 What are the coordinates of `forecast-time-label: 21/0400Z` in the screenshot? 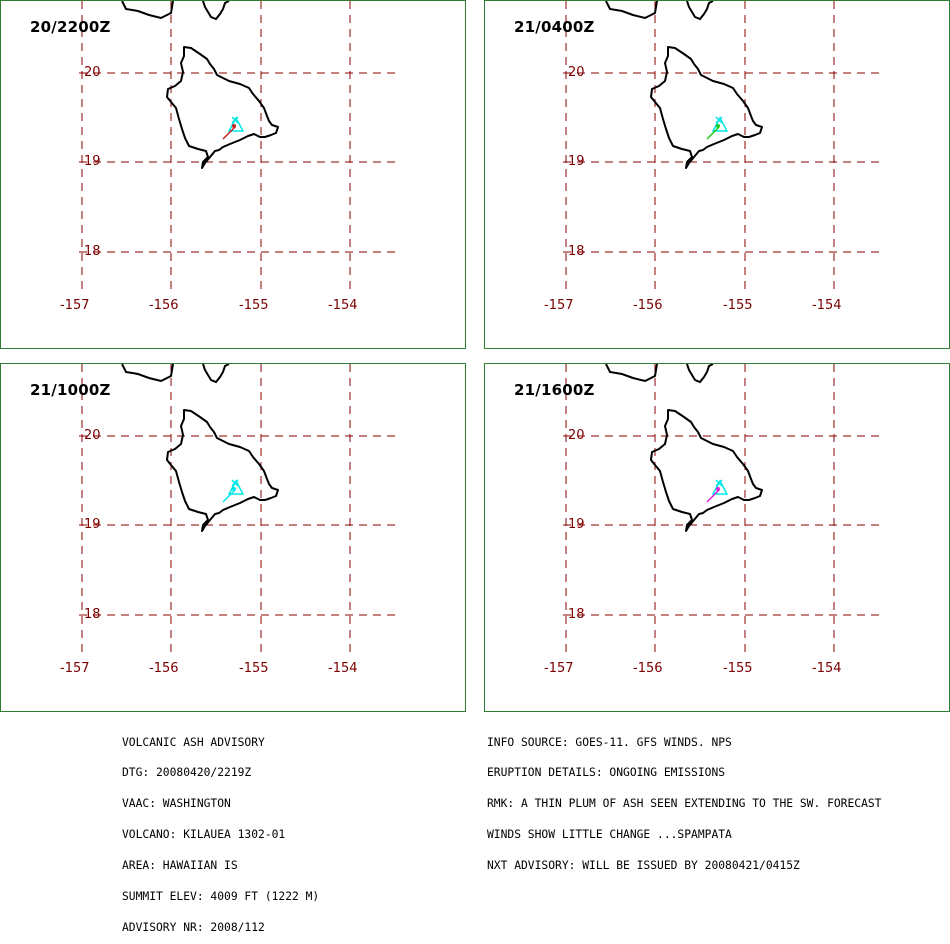 It's located at (554, 27).